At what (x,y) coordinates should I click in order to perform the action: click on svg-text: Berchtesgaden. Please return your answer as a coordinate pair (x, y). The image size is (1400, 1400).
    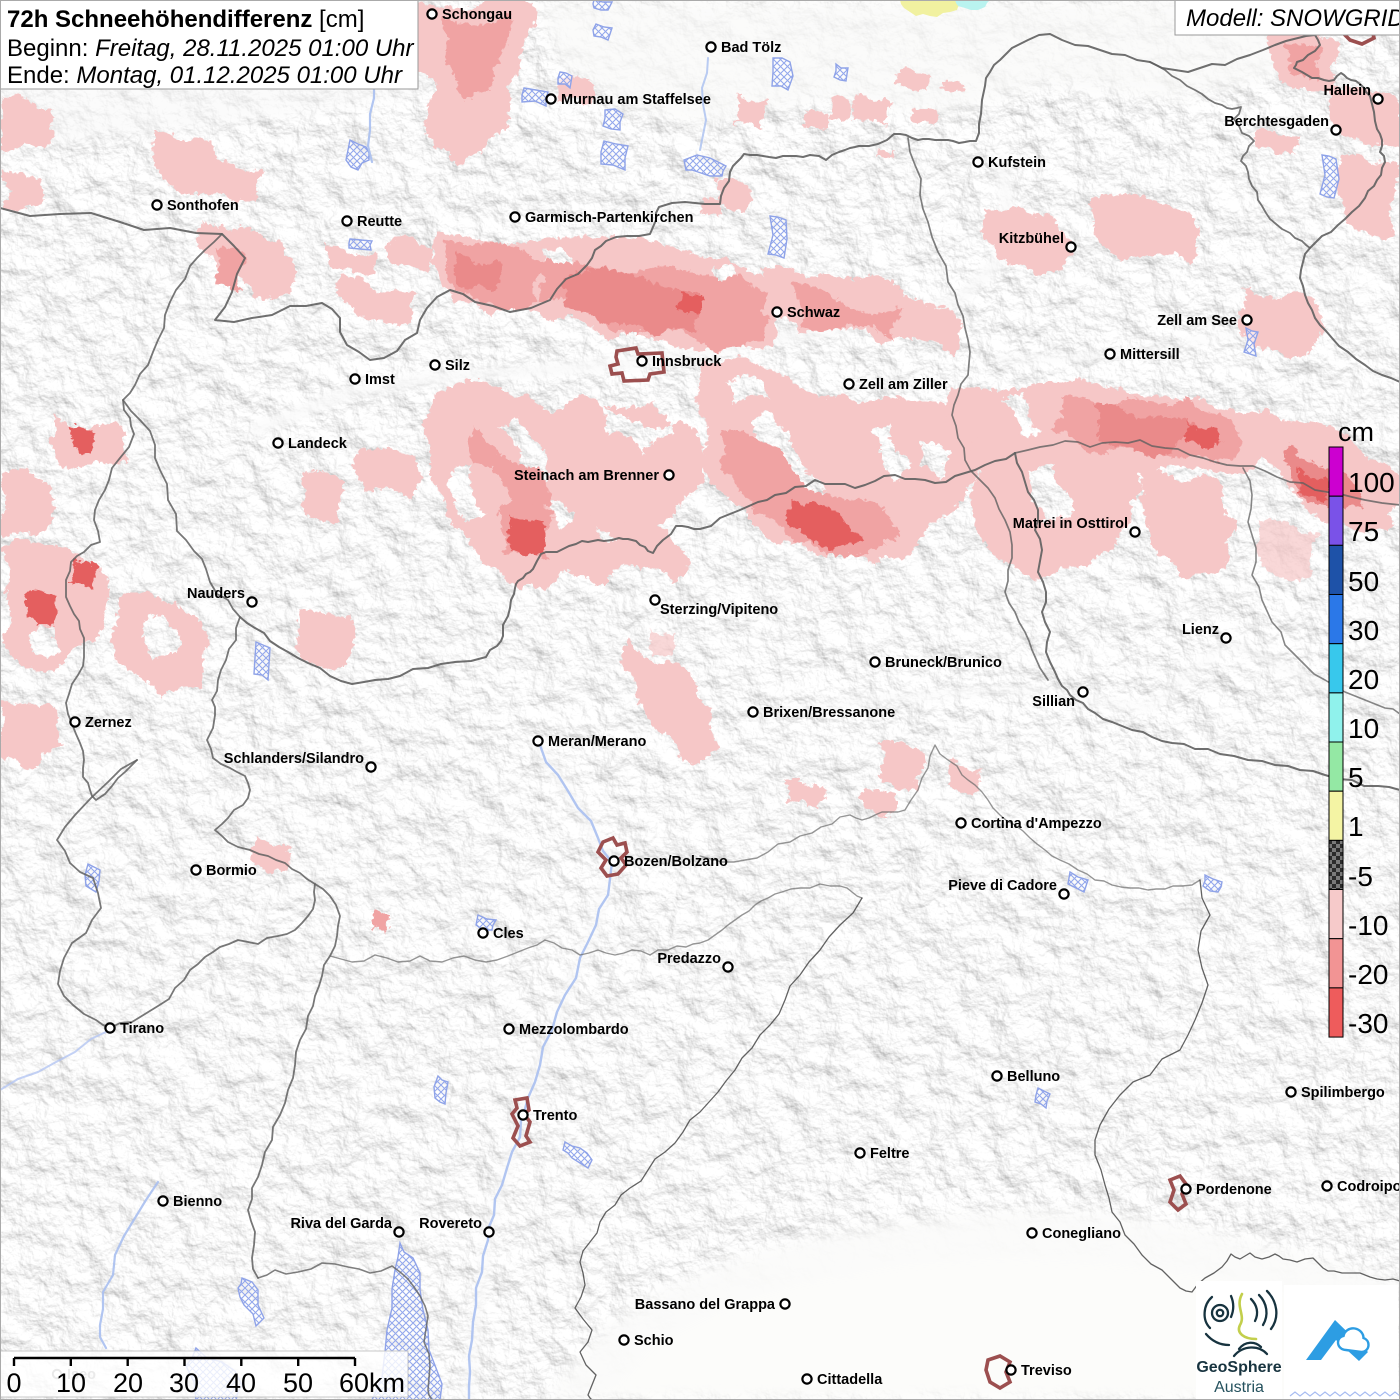
    Looking at the image, I should click on (1276, 122).